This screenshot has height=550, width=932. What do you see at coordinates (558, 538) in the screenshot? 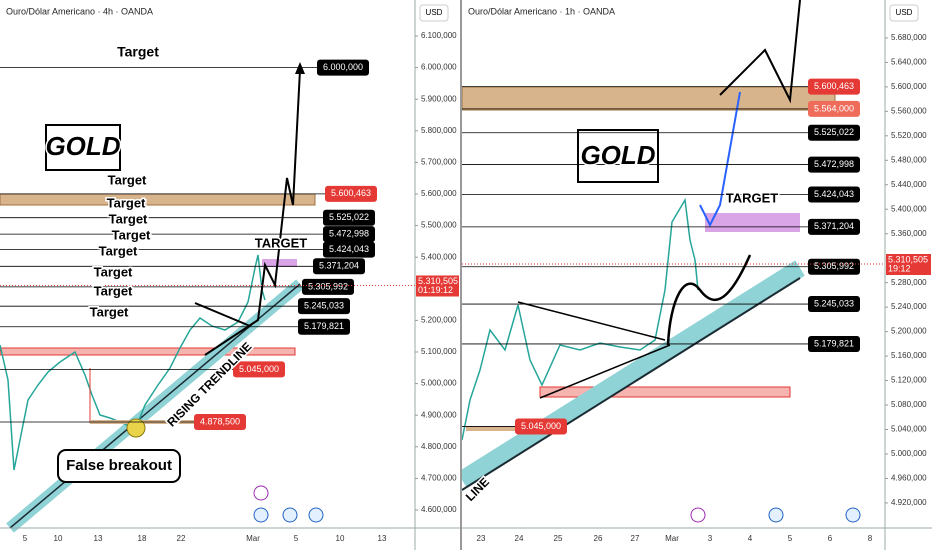
I see `x-tick-label: 25` at bounding box center [558, 538].